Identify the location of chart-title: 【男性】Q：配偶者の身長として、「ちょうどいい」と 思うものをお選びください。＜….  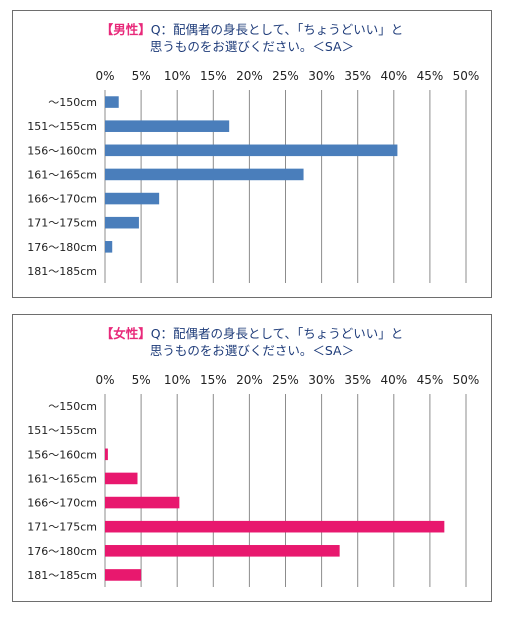
(252, 38).